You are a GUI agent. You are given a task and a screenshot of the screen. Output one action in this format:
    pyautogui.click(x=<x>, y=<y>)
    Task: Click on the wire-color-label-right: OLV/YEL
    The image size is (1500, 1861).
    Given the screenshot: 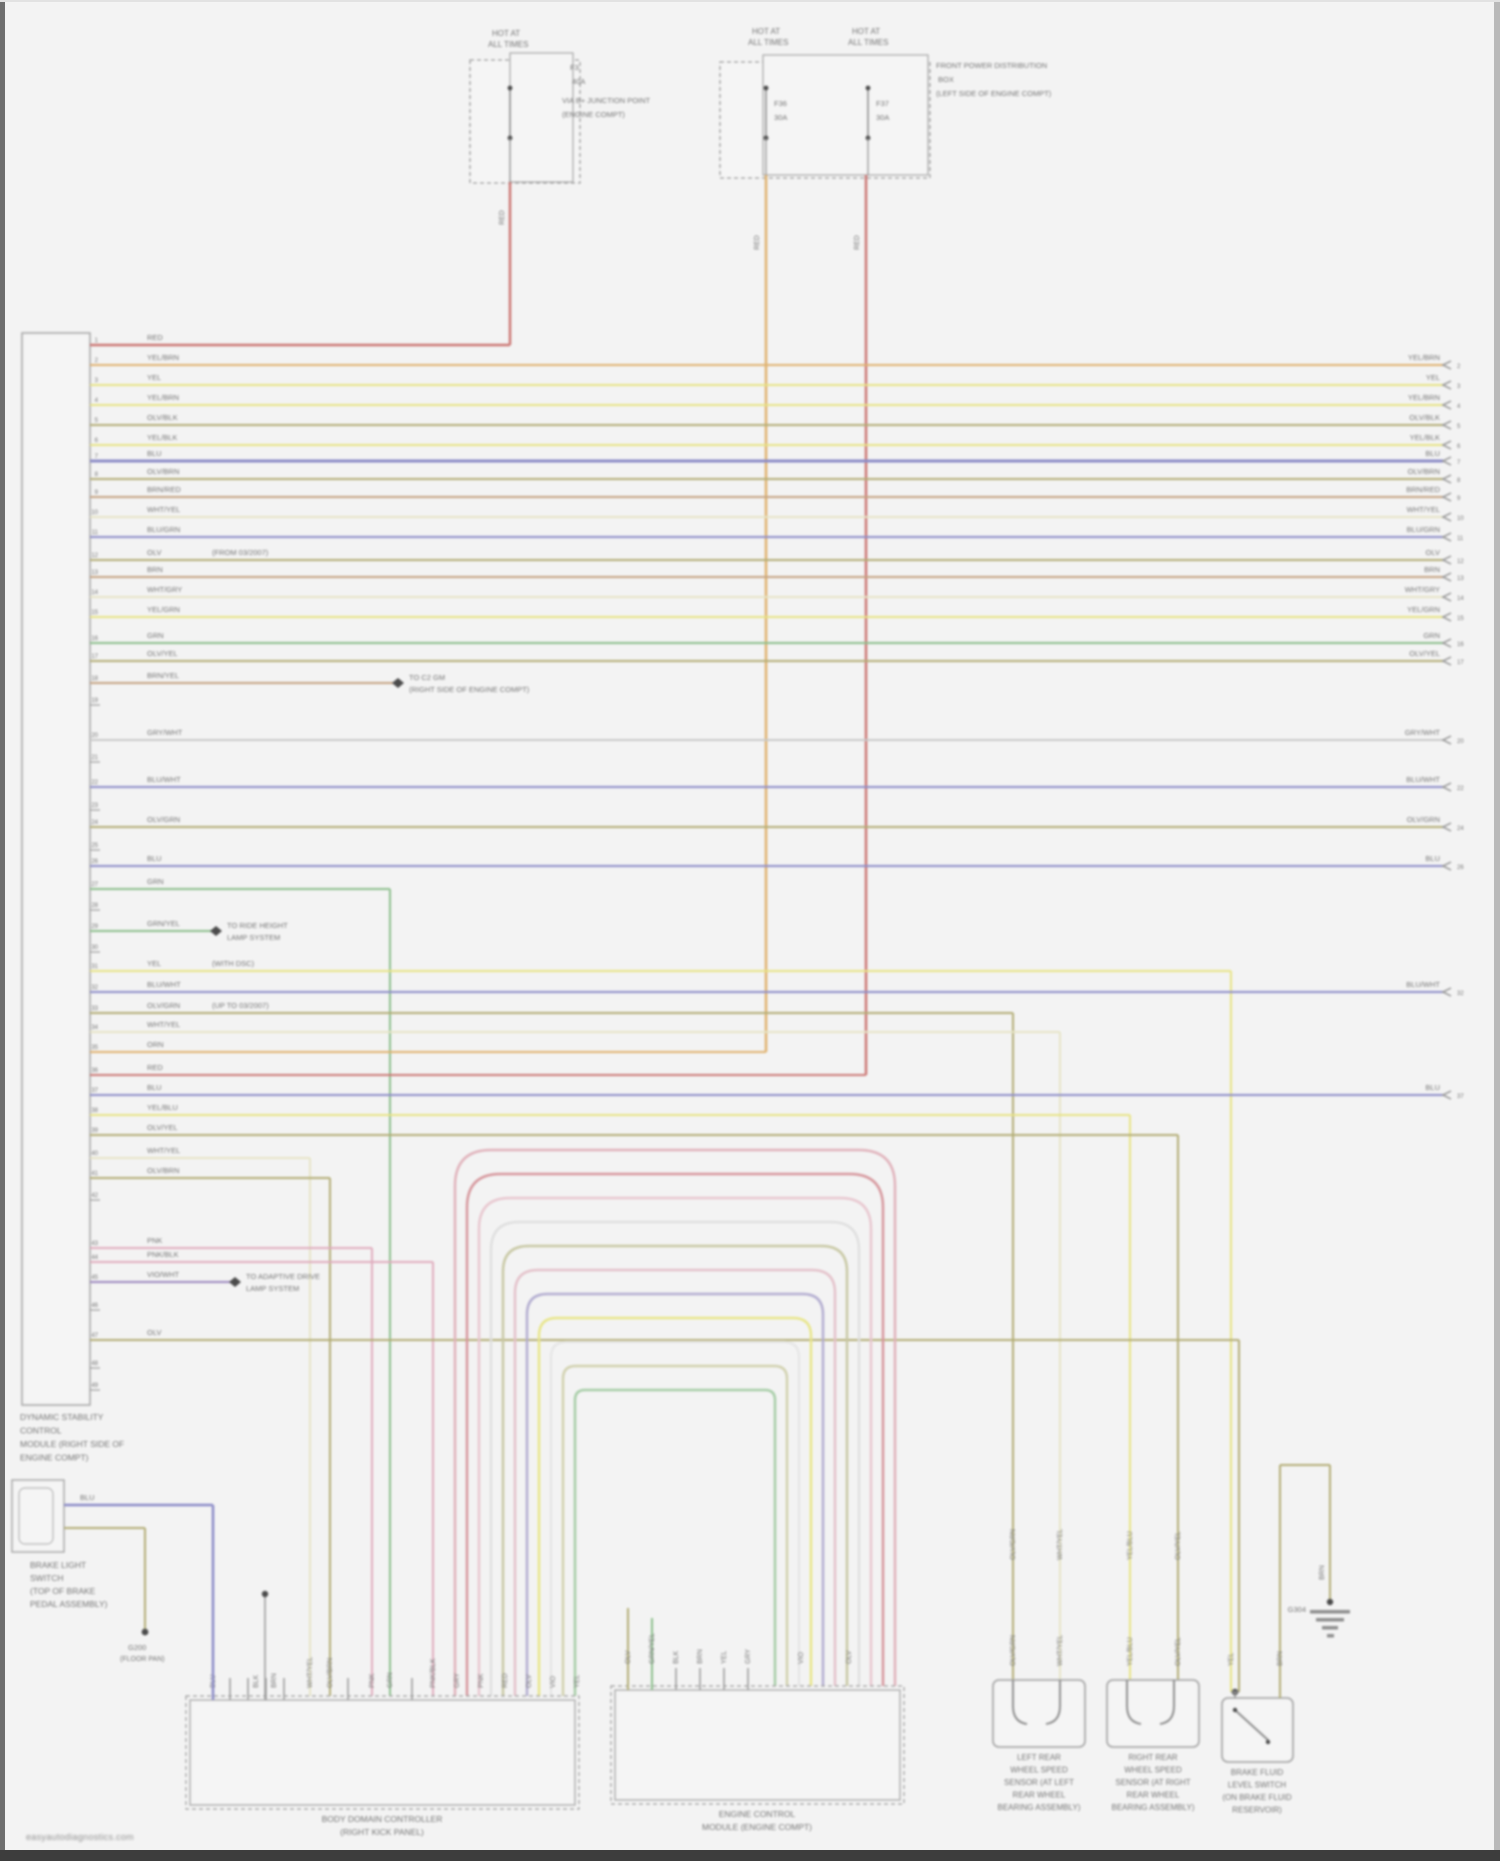 What is the action you would take?
    pyautogui.click(x=1424, y=653)
    